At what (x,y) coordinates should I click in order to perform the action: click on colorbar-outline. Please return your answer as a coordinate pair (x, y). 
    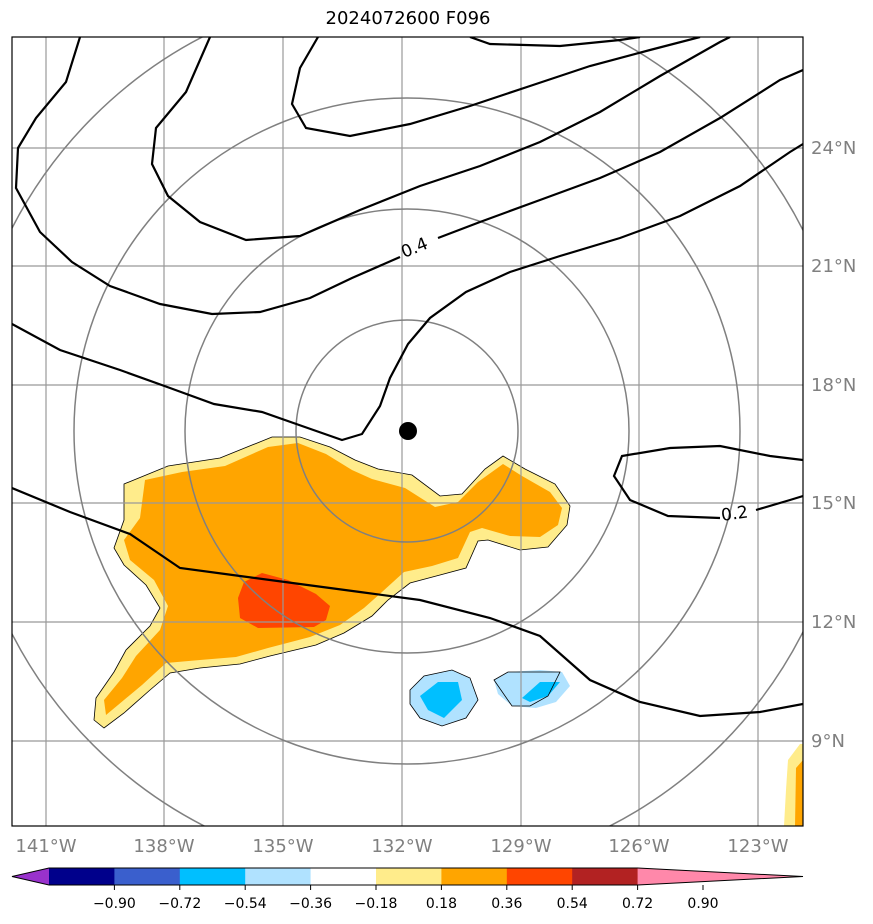
    Looking at the image, I should click on (407, 876).